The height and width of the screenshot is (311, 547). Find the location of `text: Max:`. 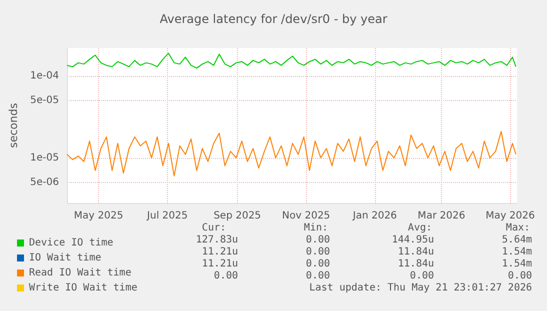

text: Max: is located at coordinates (518, 228).